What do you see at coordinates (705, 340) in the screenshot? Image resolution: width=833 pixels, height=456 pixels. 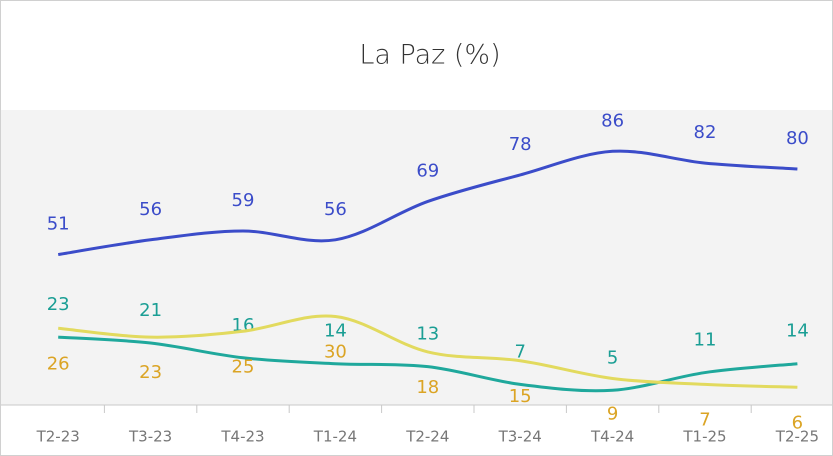 I see `data-label: 11` at bounding box center [705, 340].